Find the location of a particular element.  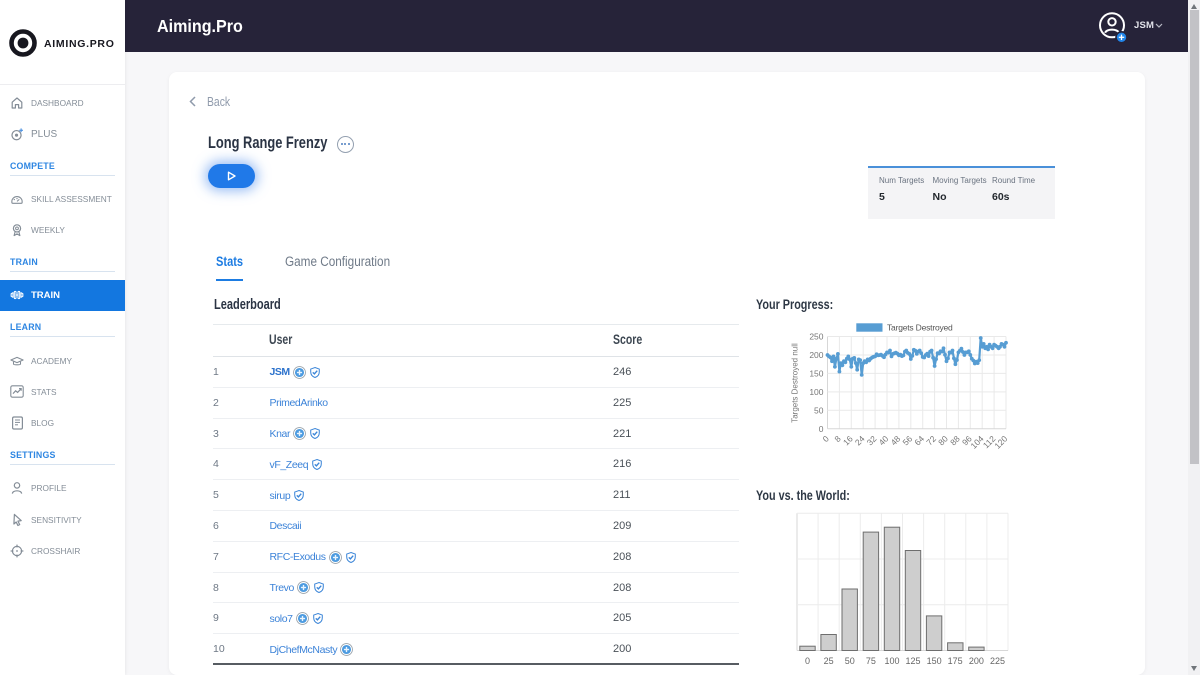

svg-text: 75 is located at coordinates (871, 661).